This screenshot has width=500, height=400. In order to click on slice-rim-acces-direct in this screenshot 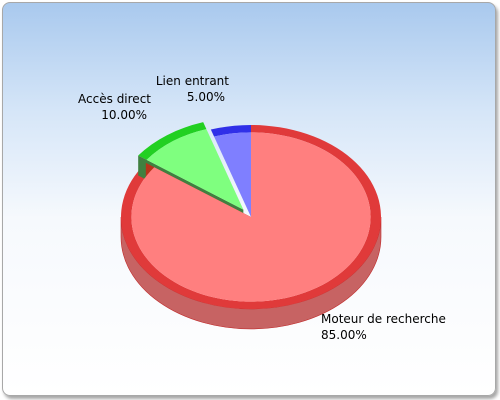, I will do `click(172, 141)`.